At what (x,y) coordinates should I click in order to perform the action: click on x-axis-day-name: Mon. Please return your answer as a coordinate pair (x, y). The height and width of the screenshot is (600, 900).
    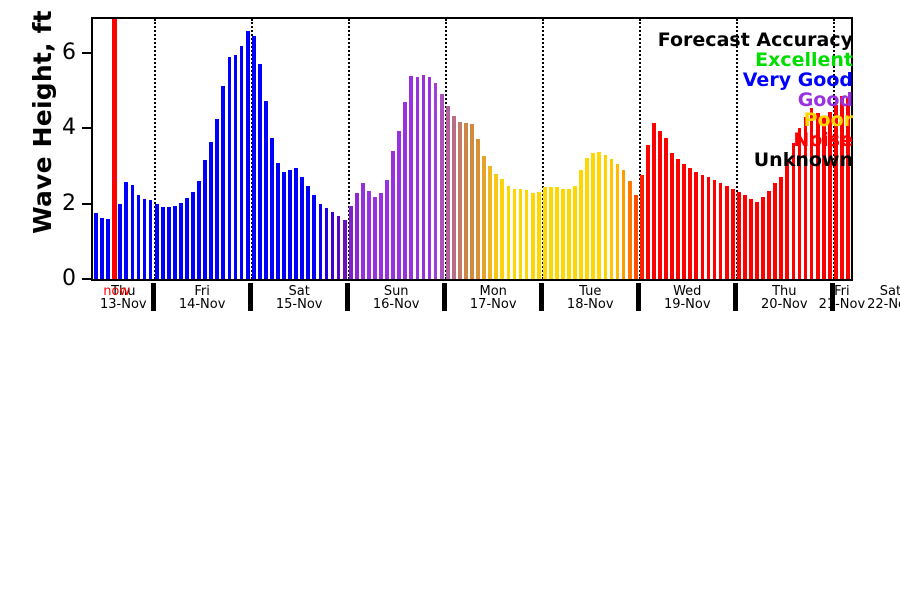
    Looking at the image, I should click on (493, 291).